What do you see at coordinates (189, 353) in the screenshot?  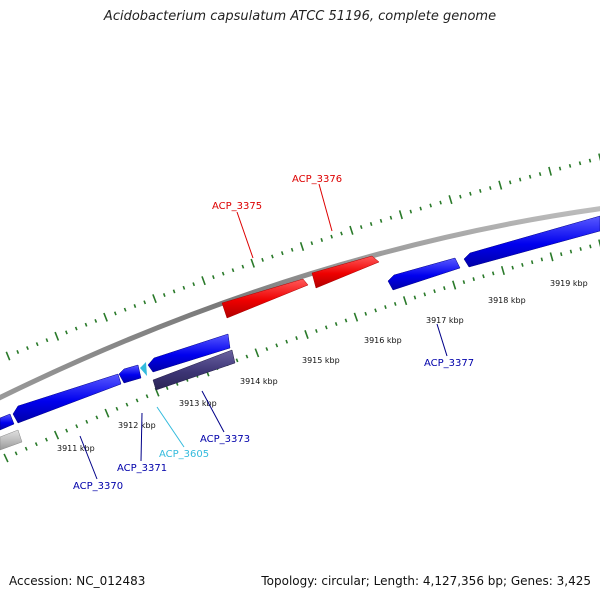 I see `gene-acp3373` at bounding box center [189, 353].